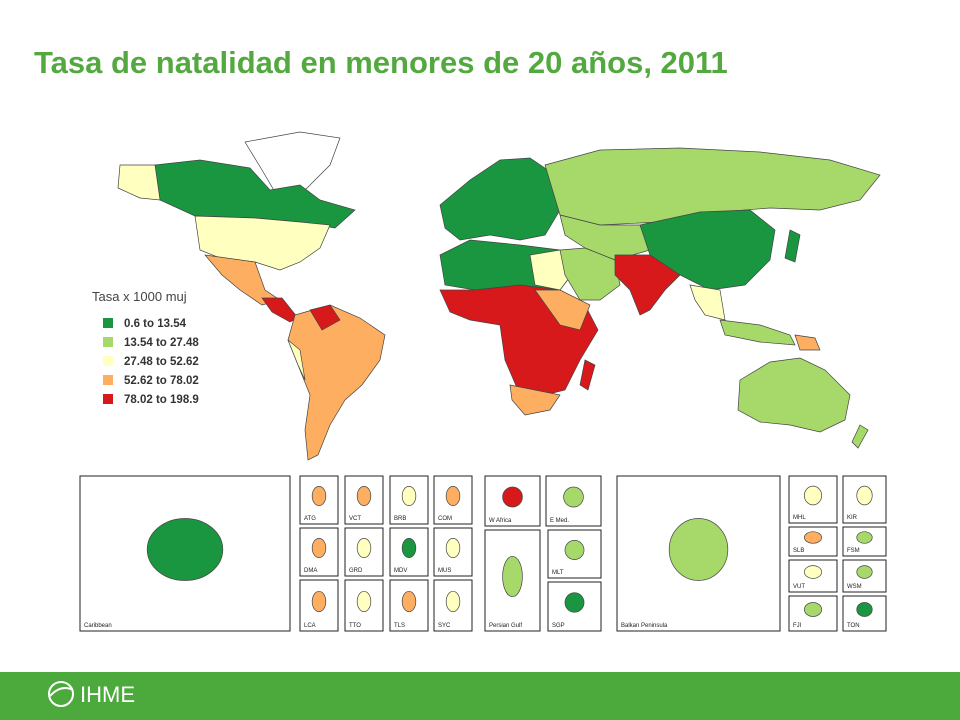 The image size is (960, 720). Describe the element at coordinates (444, 571) in the screenshot. I see `inset-label: MUS` at that location.